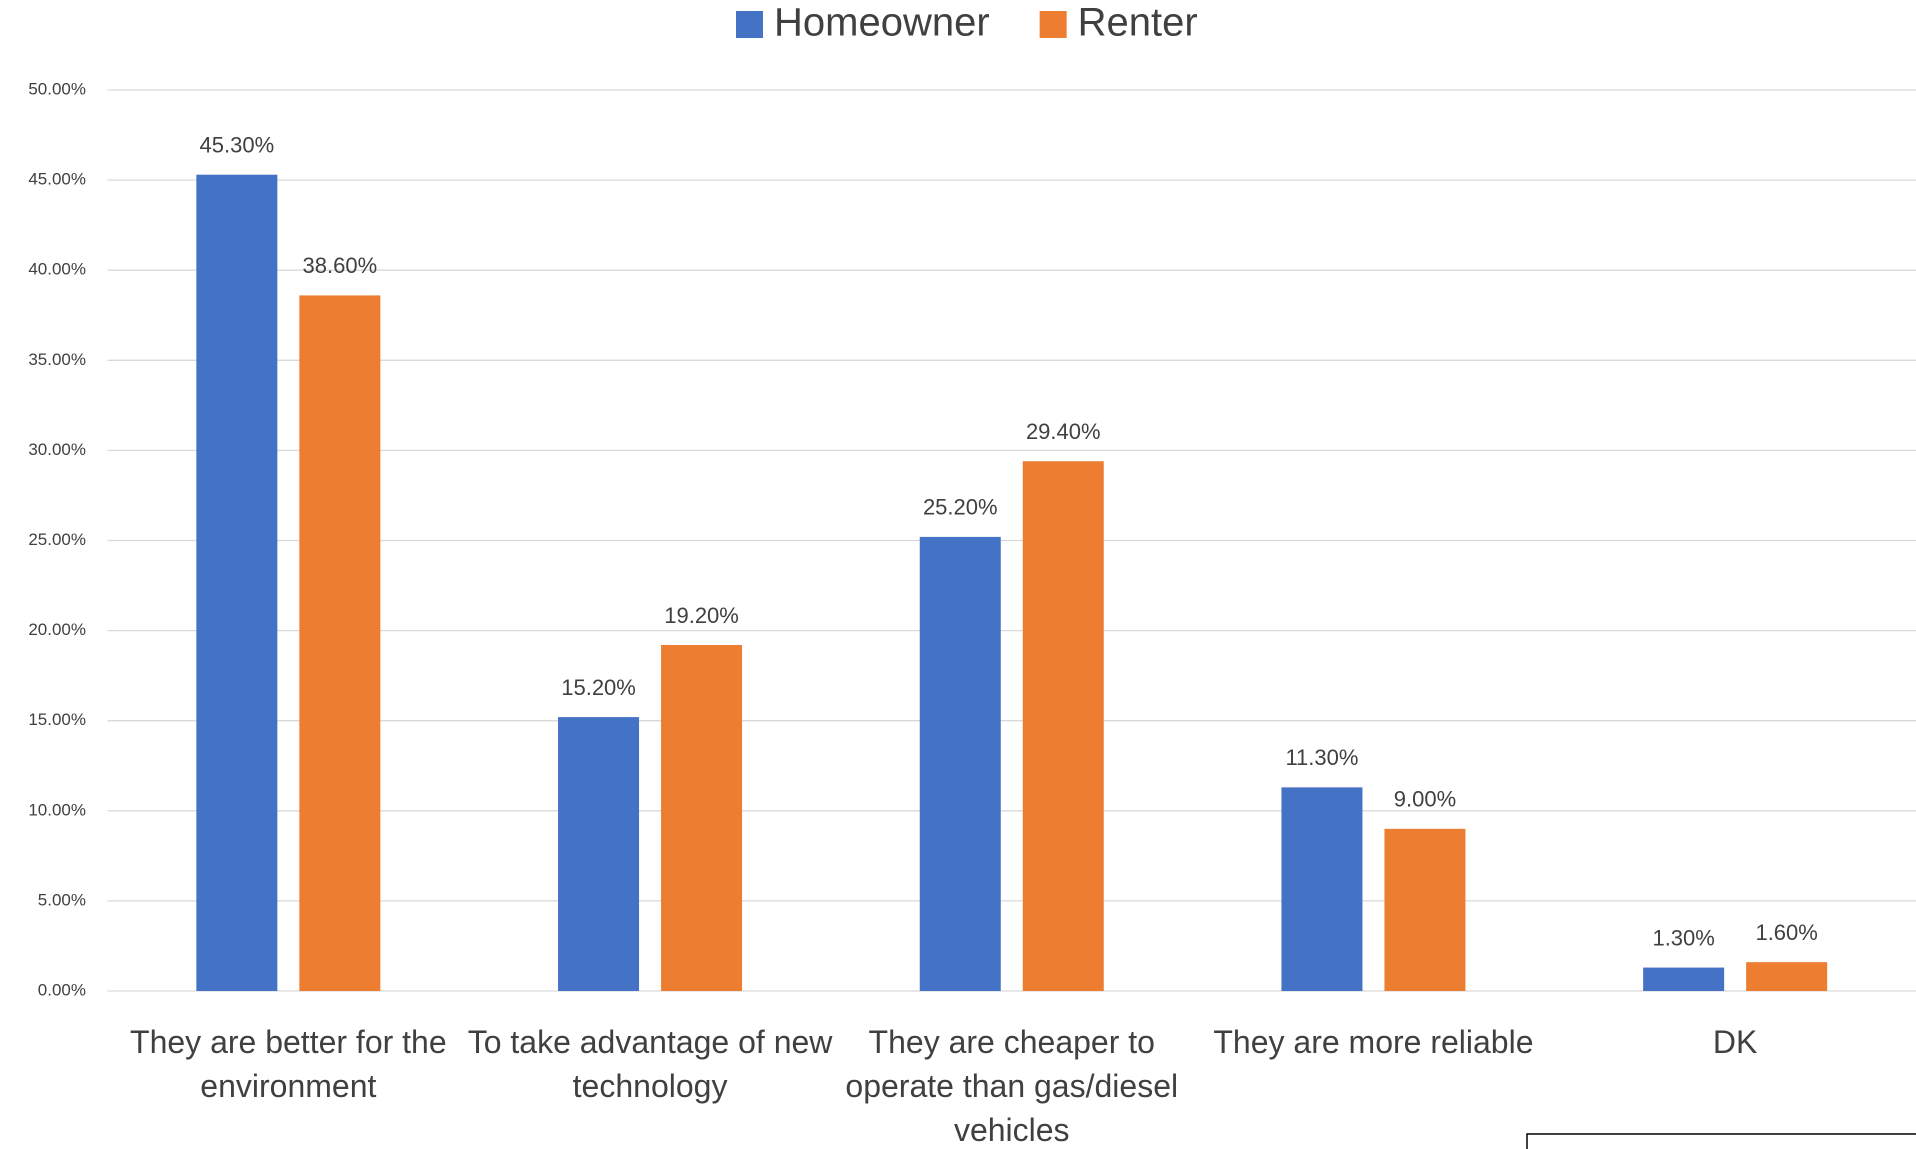 The height and width of the screenshot is (1149, 1916). What do you see at coordinates (701, 615) in the screenshot?
I see `data-label: 19.20%` at bounding box center [701, 615].